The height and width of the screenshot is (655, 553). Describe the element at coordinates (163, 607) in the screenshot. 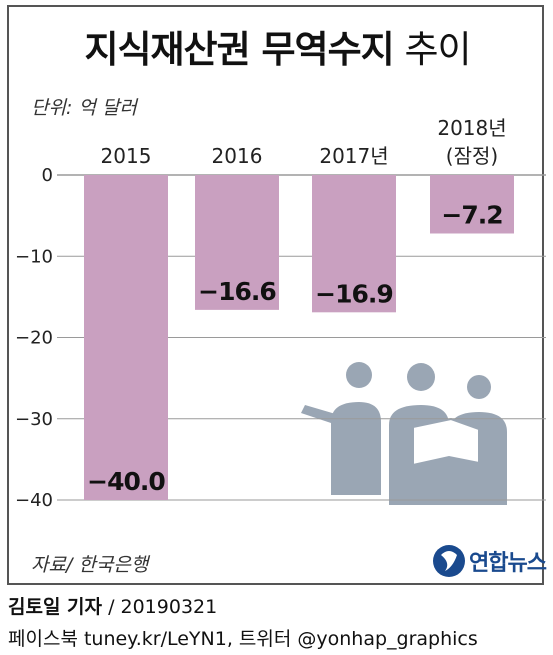

I see `publish-date: / 20190321` at that location.